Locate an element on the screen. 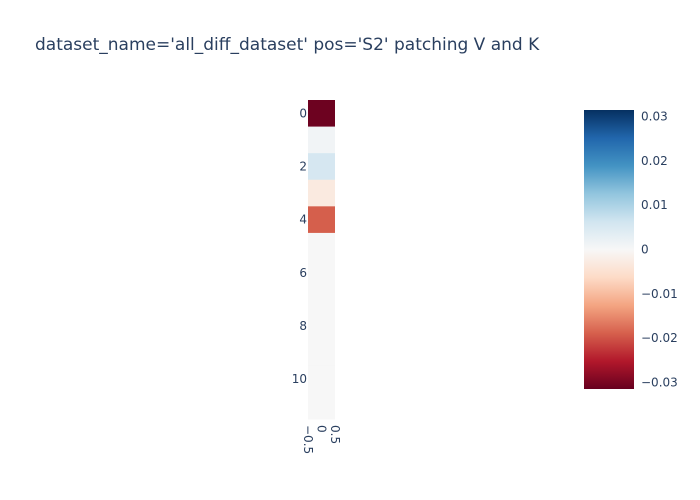 The width and height of the screenshot is (700, 500). colorbar-tick-label: −0.02 is located at coordinates (659, 338).